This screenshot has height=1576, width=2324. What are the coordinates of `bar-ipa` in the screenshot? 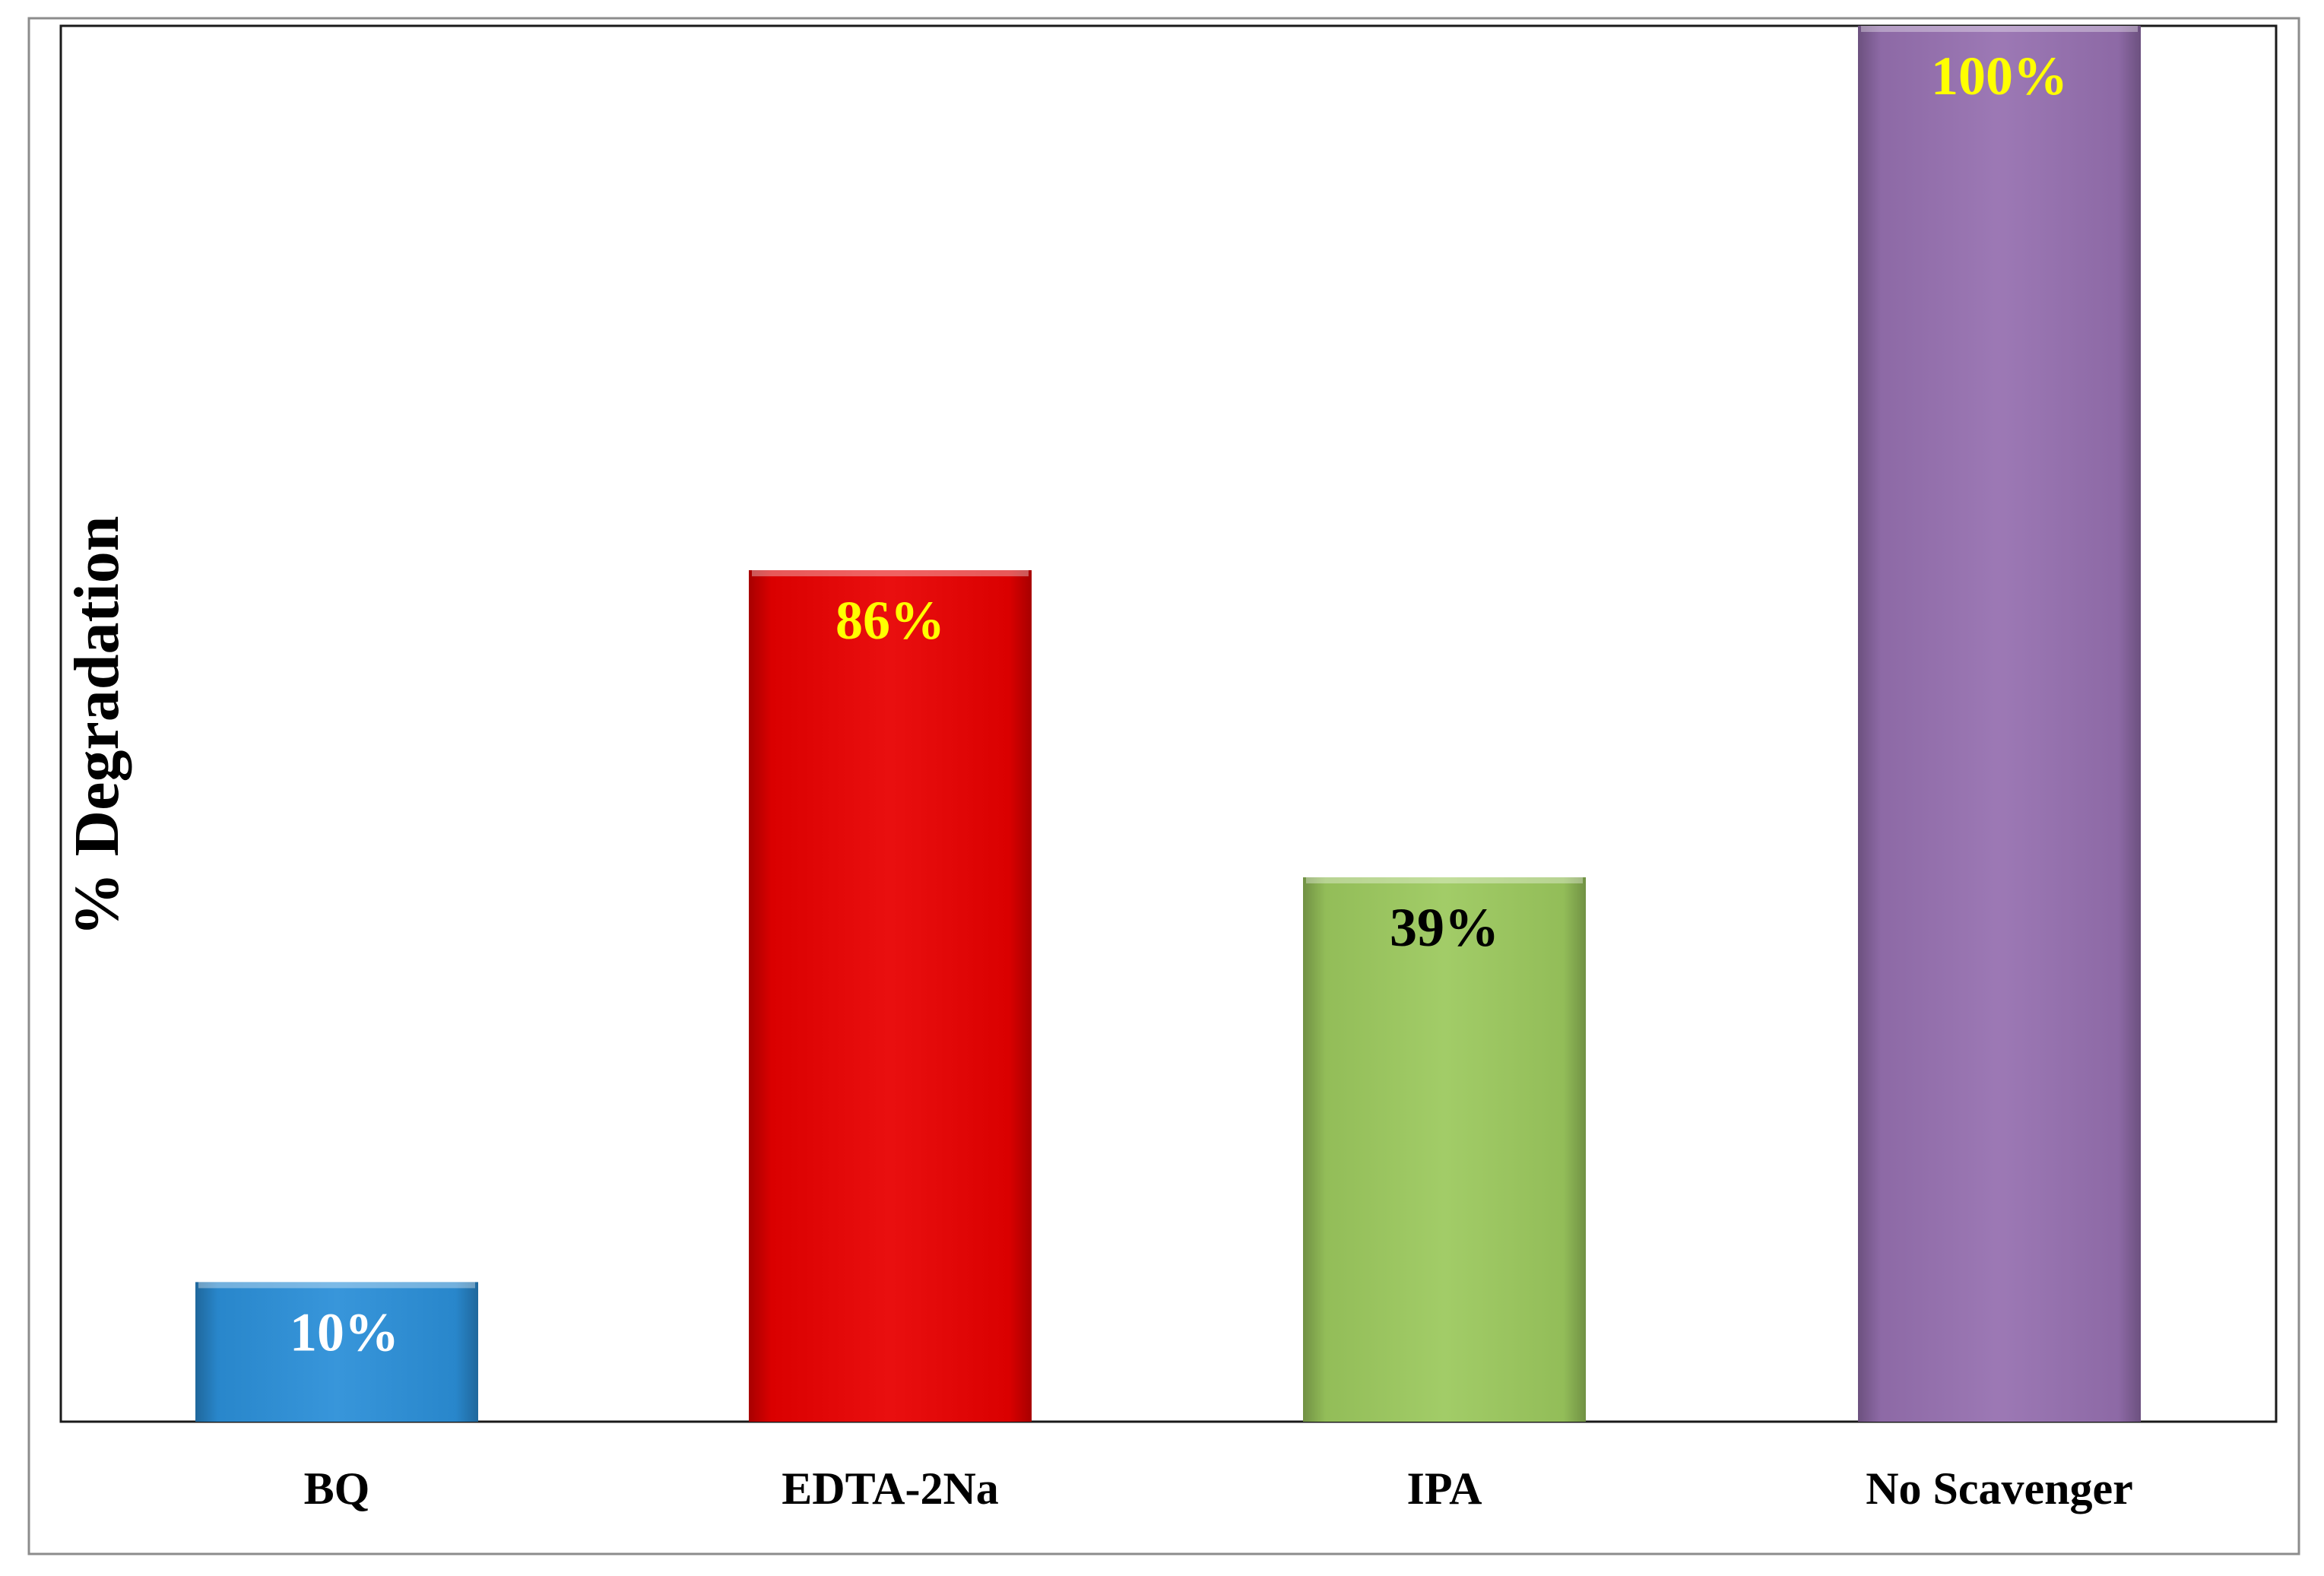 It's located at (1444, 1149).